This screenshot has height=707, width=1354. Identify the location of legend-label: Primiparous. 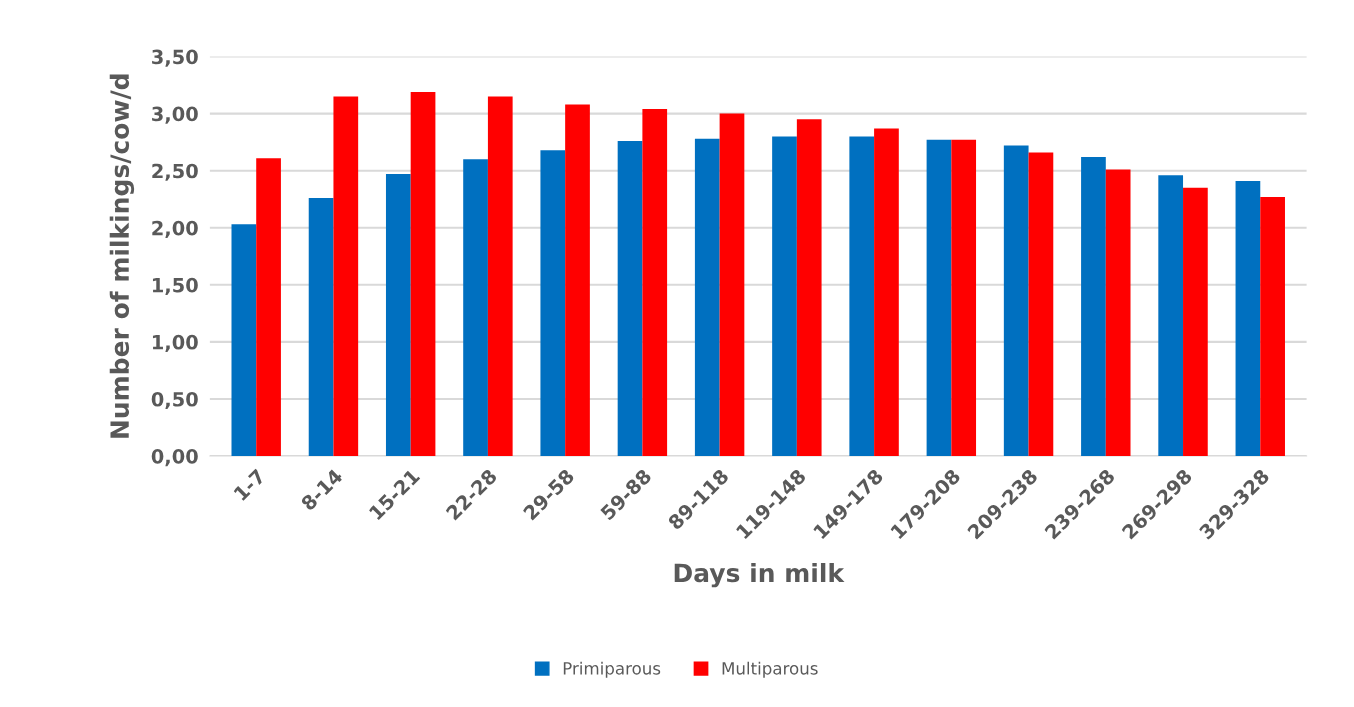
(612, 669).